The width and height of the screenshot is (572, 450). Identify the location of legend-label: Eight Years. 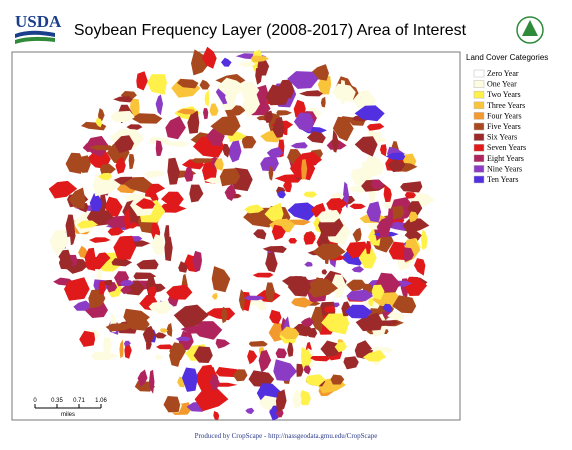
(505, 158).